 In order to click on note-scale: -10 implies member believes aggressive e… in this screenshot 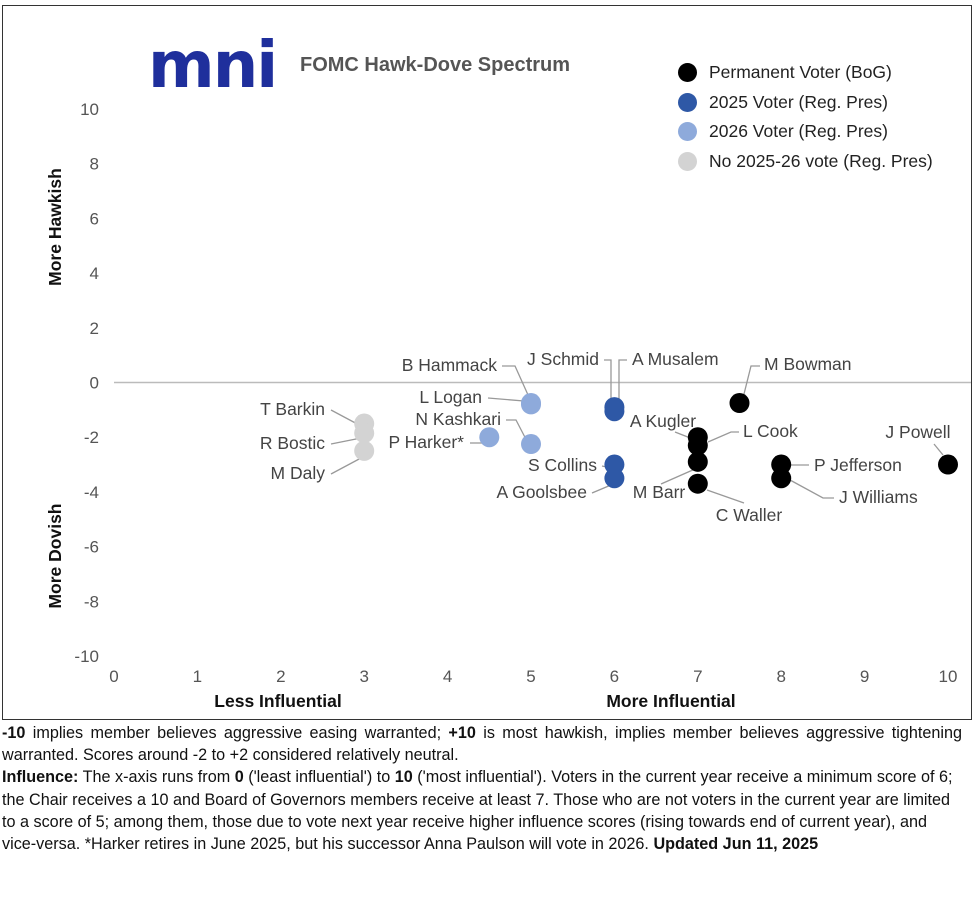, I will do `click(482, 744)`.